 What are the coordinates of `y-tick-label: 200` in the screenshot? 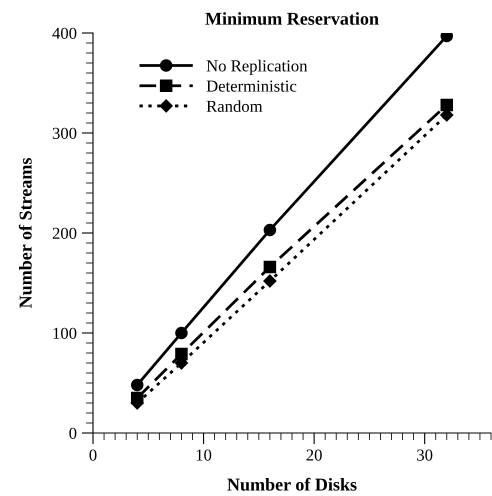 It's located at (64, 233).